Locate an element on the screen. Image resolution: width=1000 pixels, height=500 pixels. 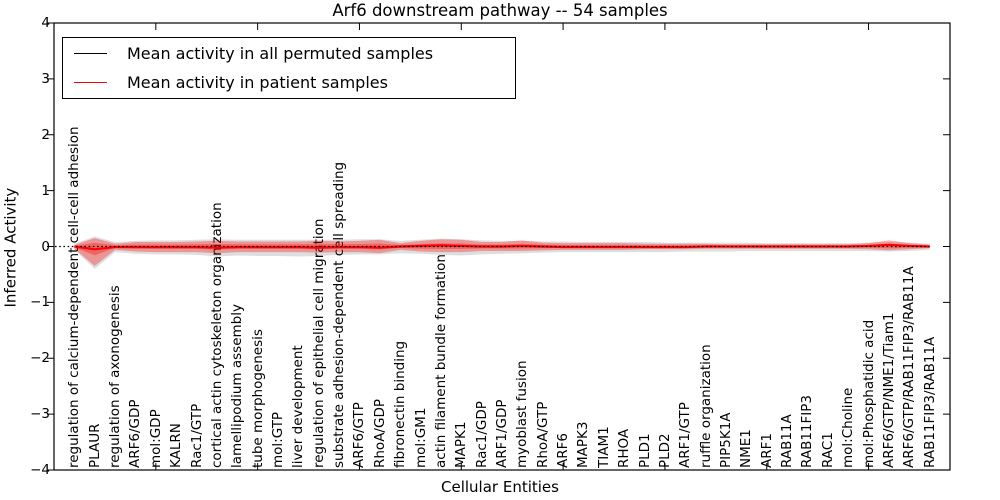
legend-item: Mean activity in all permuted samples is located at coordinates (289, 53).